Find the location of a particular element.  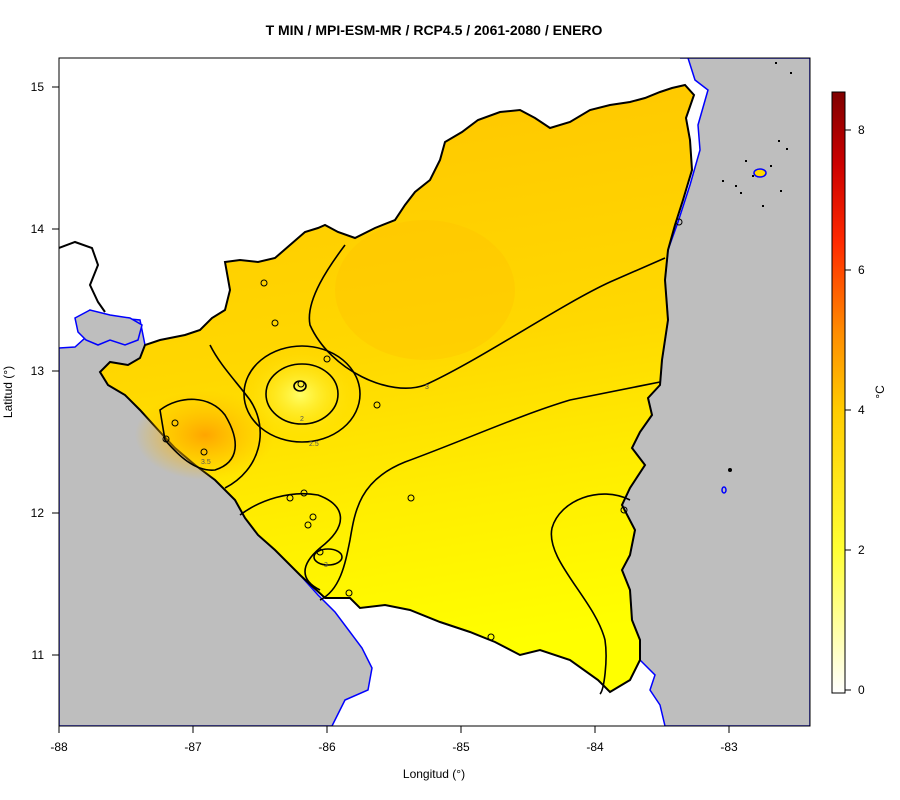

miskito-cays is located at coordinates (757, 134).